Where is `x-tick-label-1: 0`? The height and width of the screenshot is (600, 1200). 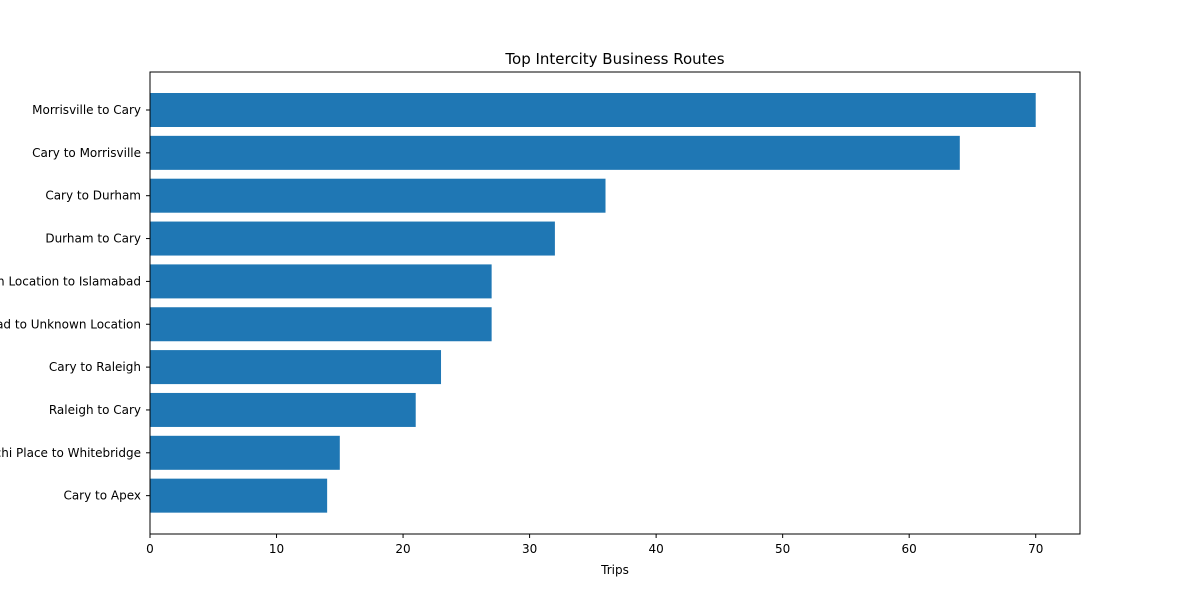
x-tick-label-1: 0 is located at coordinates (150, 549).